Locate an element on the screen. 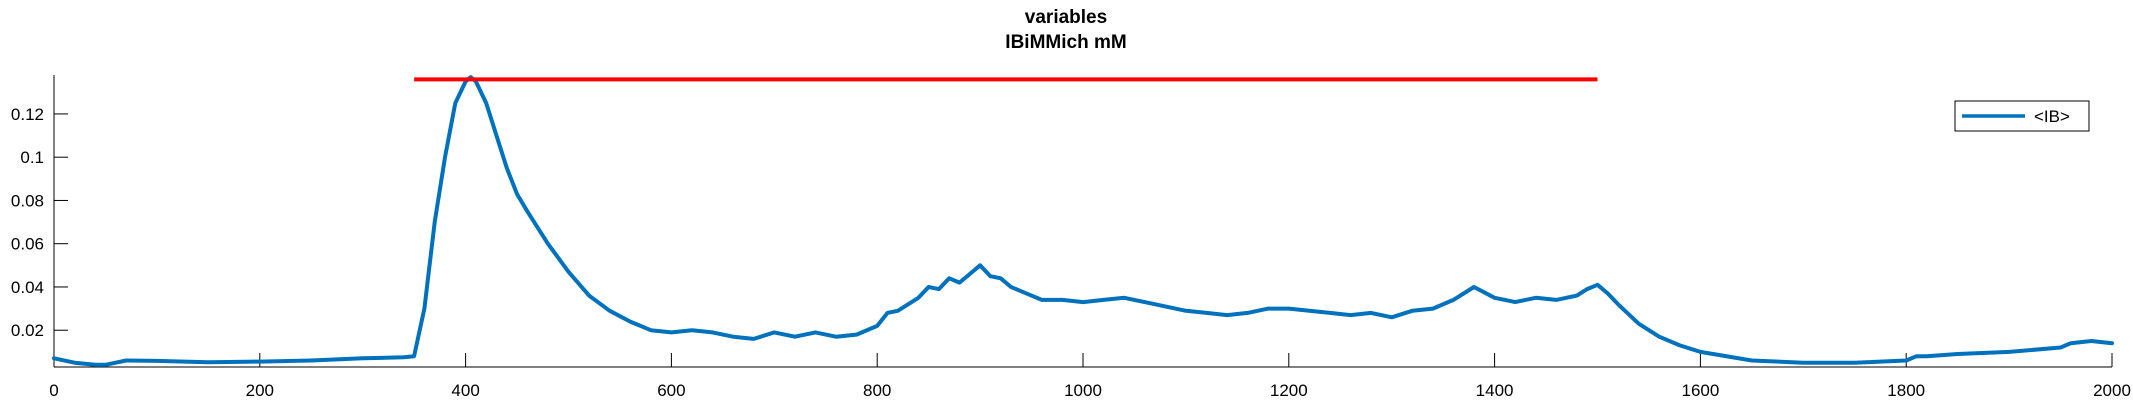  x-tick-label: 200 is located at coordinates (260, 390).